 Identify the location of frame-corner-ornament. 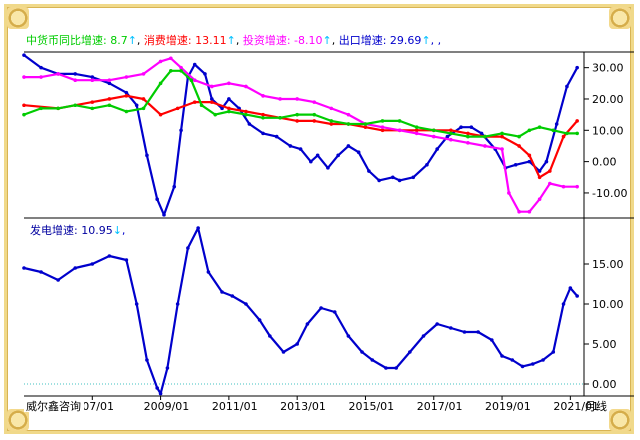
(620, 420).